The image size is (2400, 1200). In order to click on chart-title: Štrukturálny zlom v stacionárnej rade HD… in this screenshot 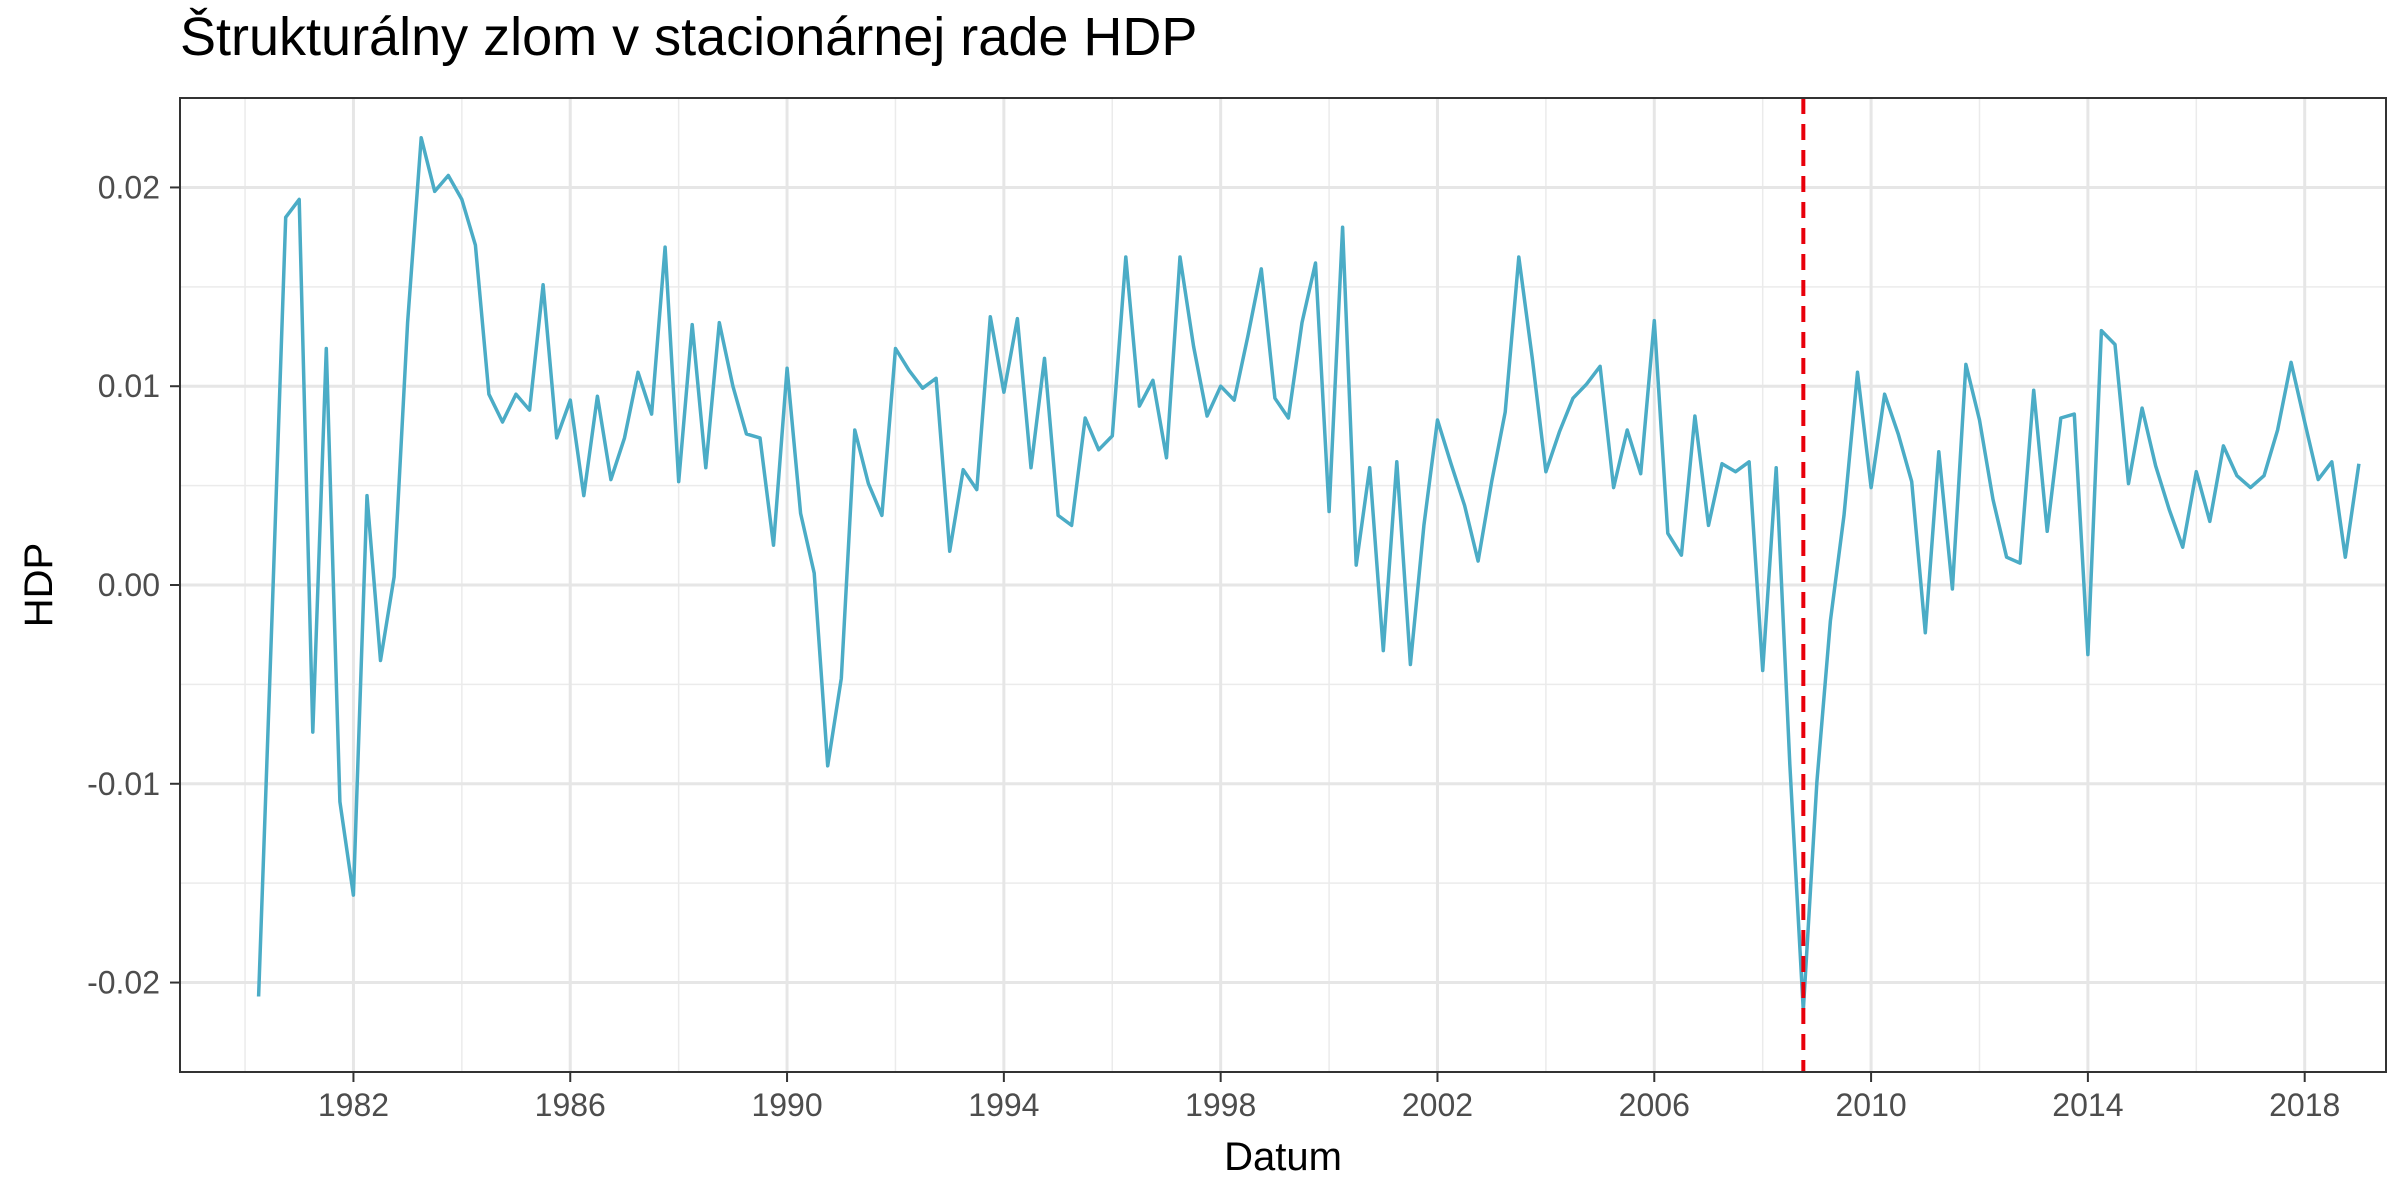, I will do `click(689, 37)`.